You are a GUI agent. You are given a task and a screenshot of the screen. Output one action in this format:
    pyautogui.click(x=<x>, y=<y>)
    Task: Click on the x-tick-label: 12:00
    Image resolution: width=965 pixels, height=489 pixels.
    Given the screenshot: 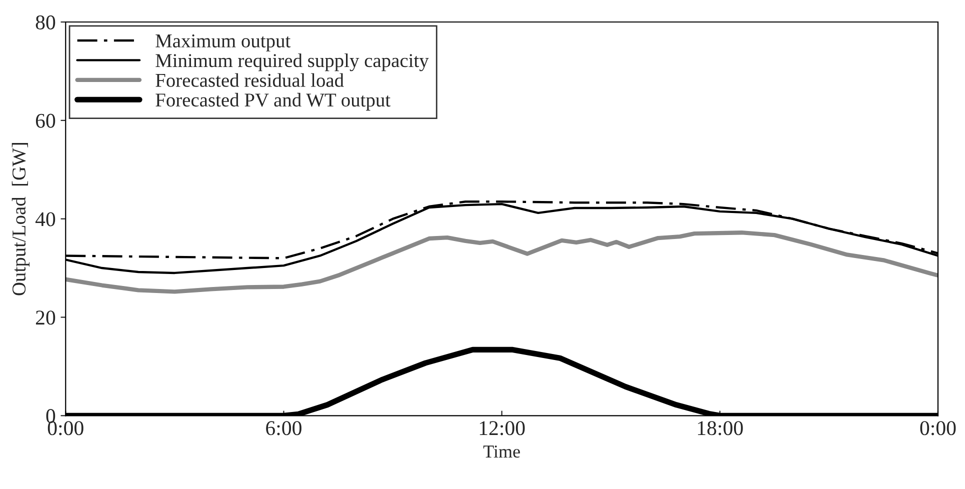 What is the action you would take?
    pyautogui.click(x=502, y=428)
    